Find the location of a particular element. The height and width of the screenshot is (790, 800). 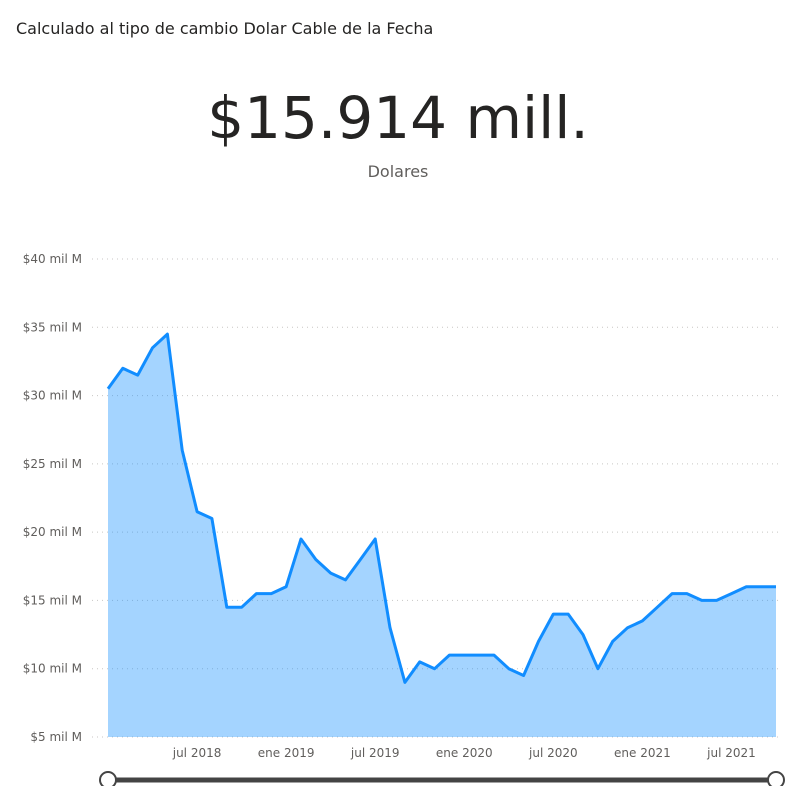

y-tick-label: $25 mil M is located at coordinates (52, 464).